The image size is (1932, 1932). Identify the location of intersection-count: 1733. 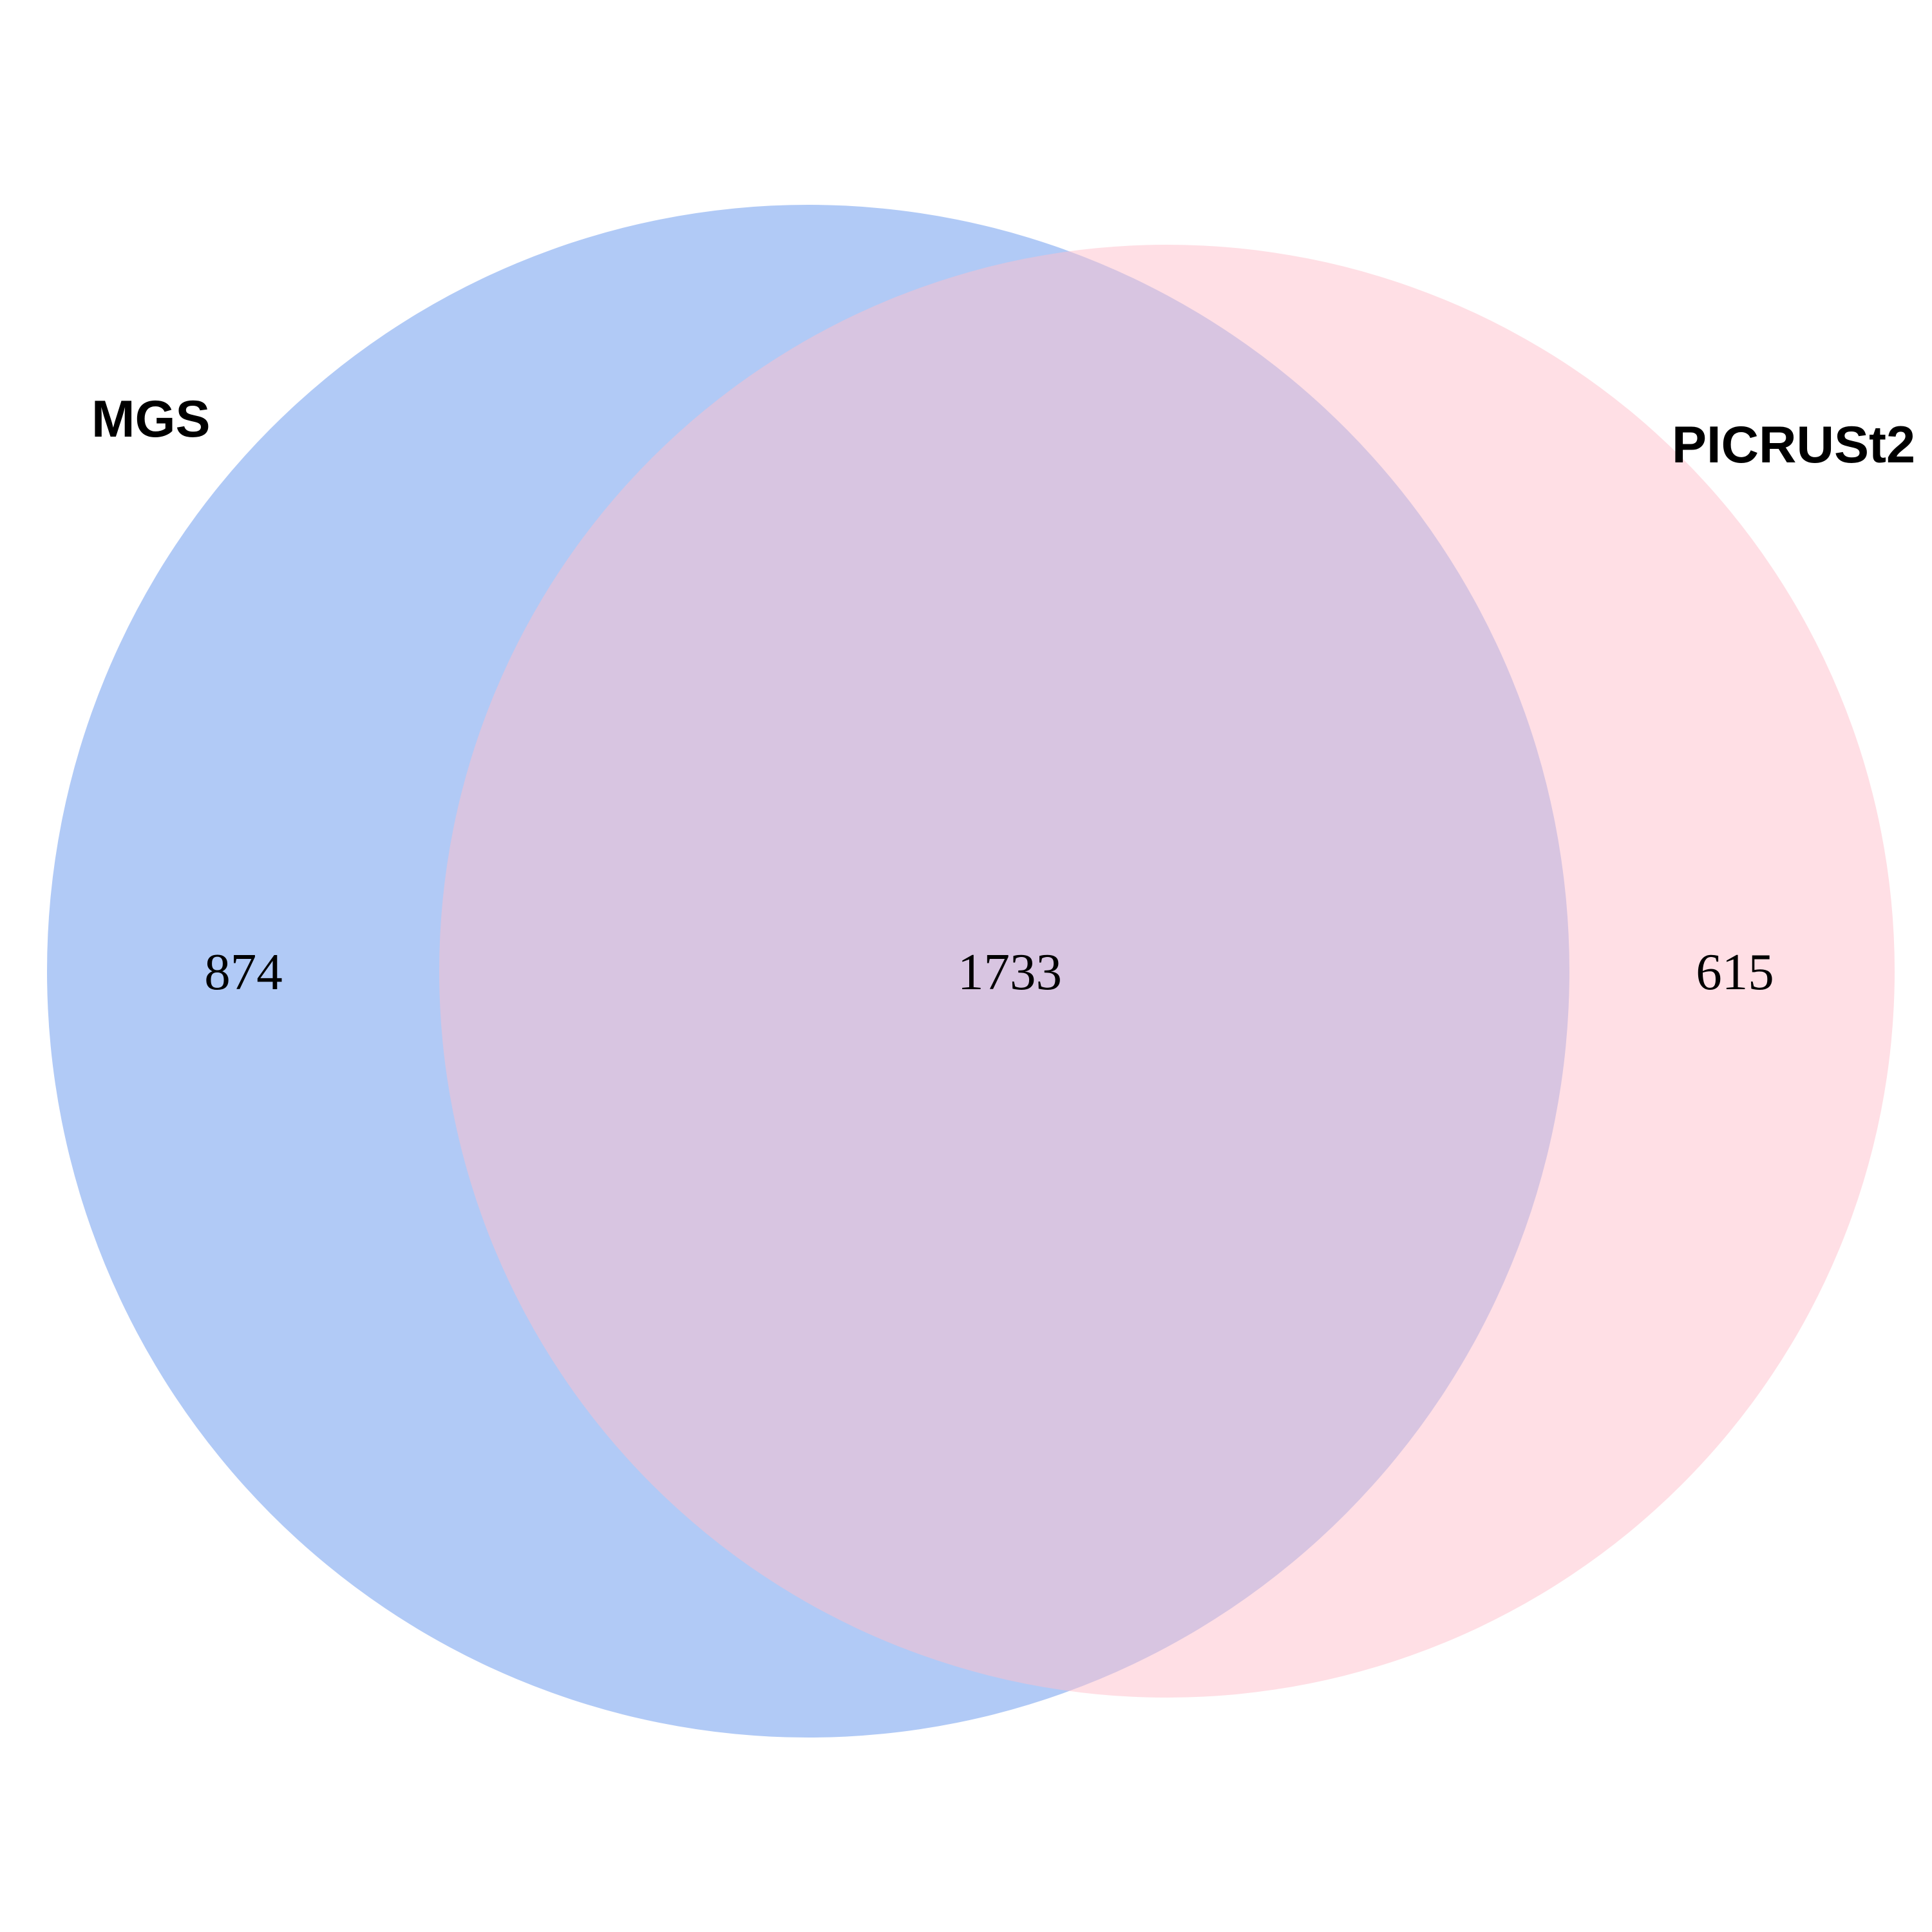
(1010, 972).